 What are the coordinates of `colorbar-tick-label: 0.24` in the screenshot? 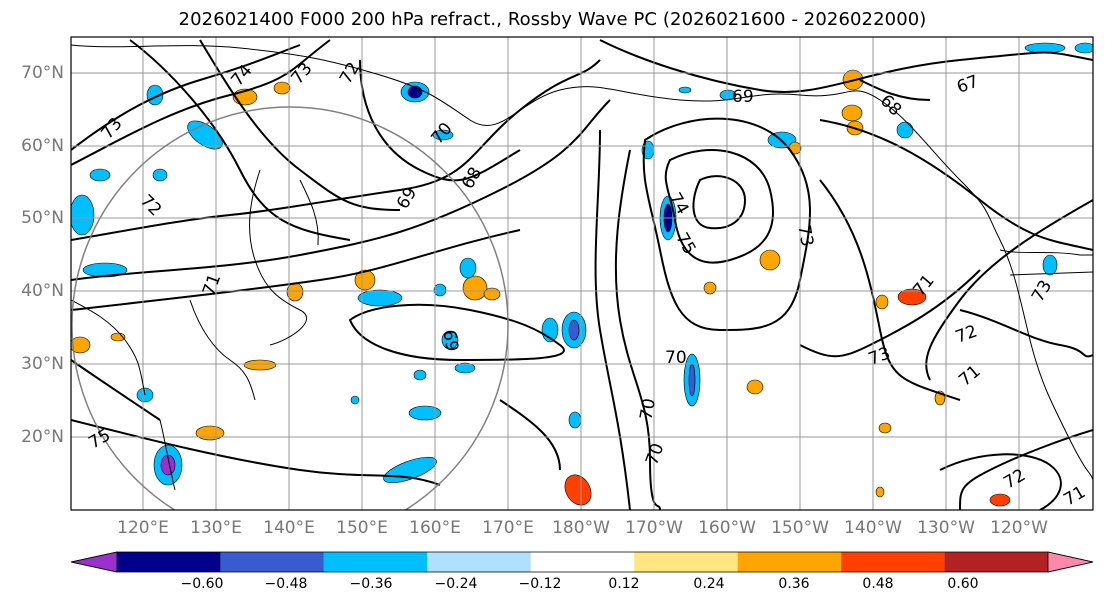 It's located at (709, 584).